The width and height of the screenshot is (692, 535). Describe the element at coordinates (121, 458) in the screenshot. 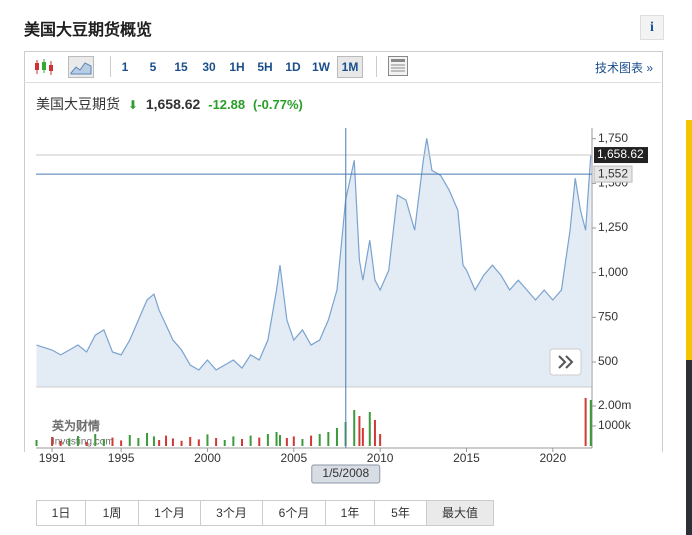

I see `x-tick-label: 1995` at that location.